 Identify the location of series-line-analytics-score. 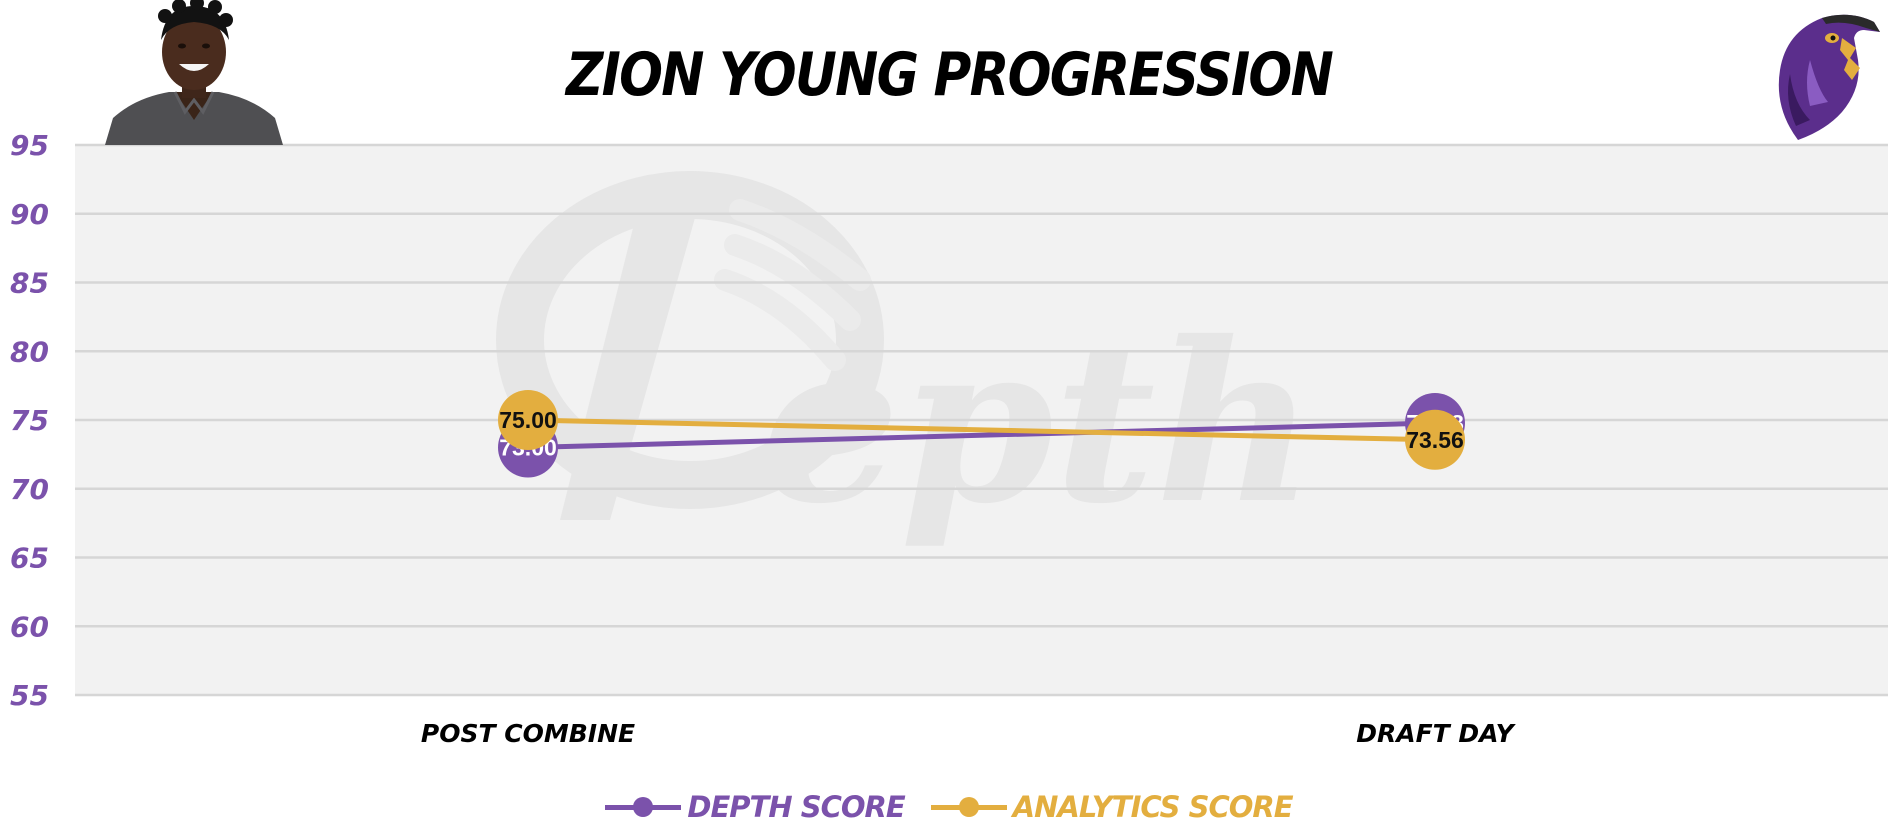
(981, 430).